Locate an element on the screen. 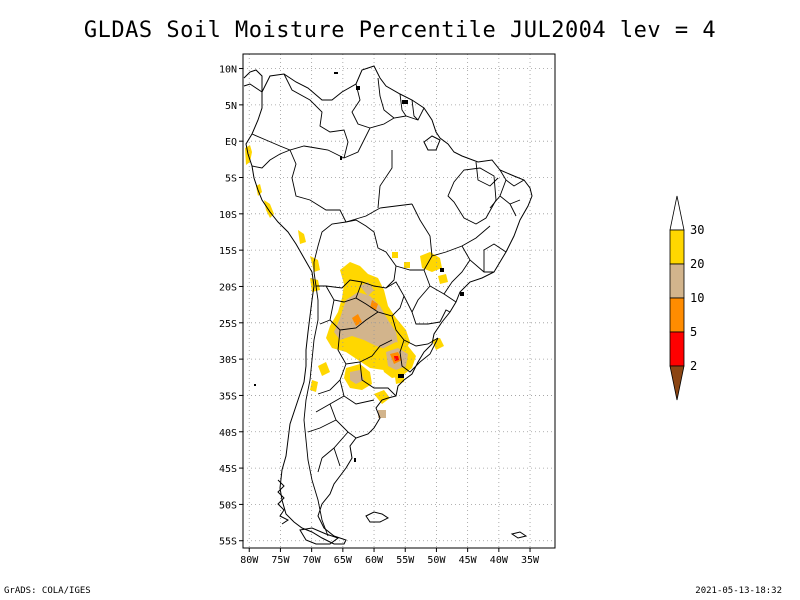 The image size is (800, 600). lon-tick-label: 35W is located at coordinates (530, 560).